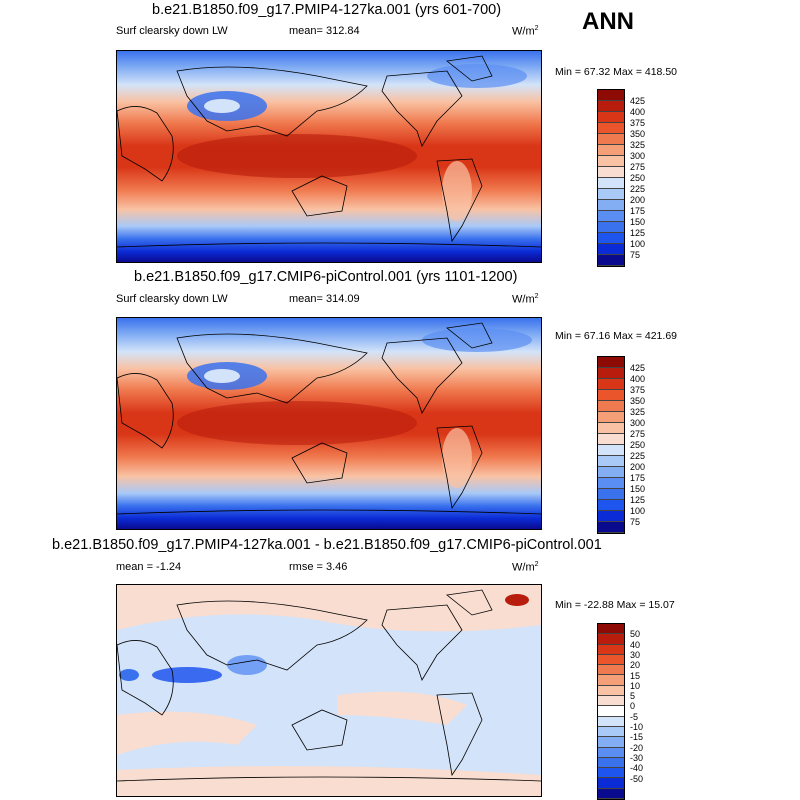 This screenshot has width=800, height=800. Describe the element at coordinates (638, 500) in the screenshot. I see `panel2-cbar-label: 125` at that location.